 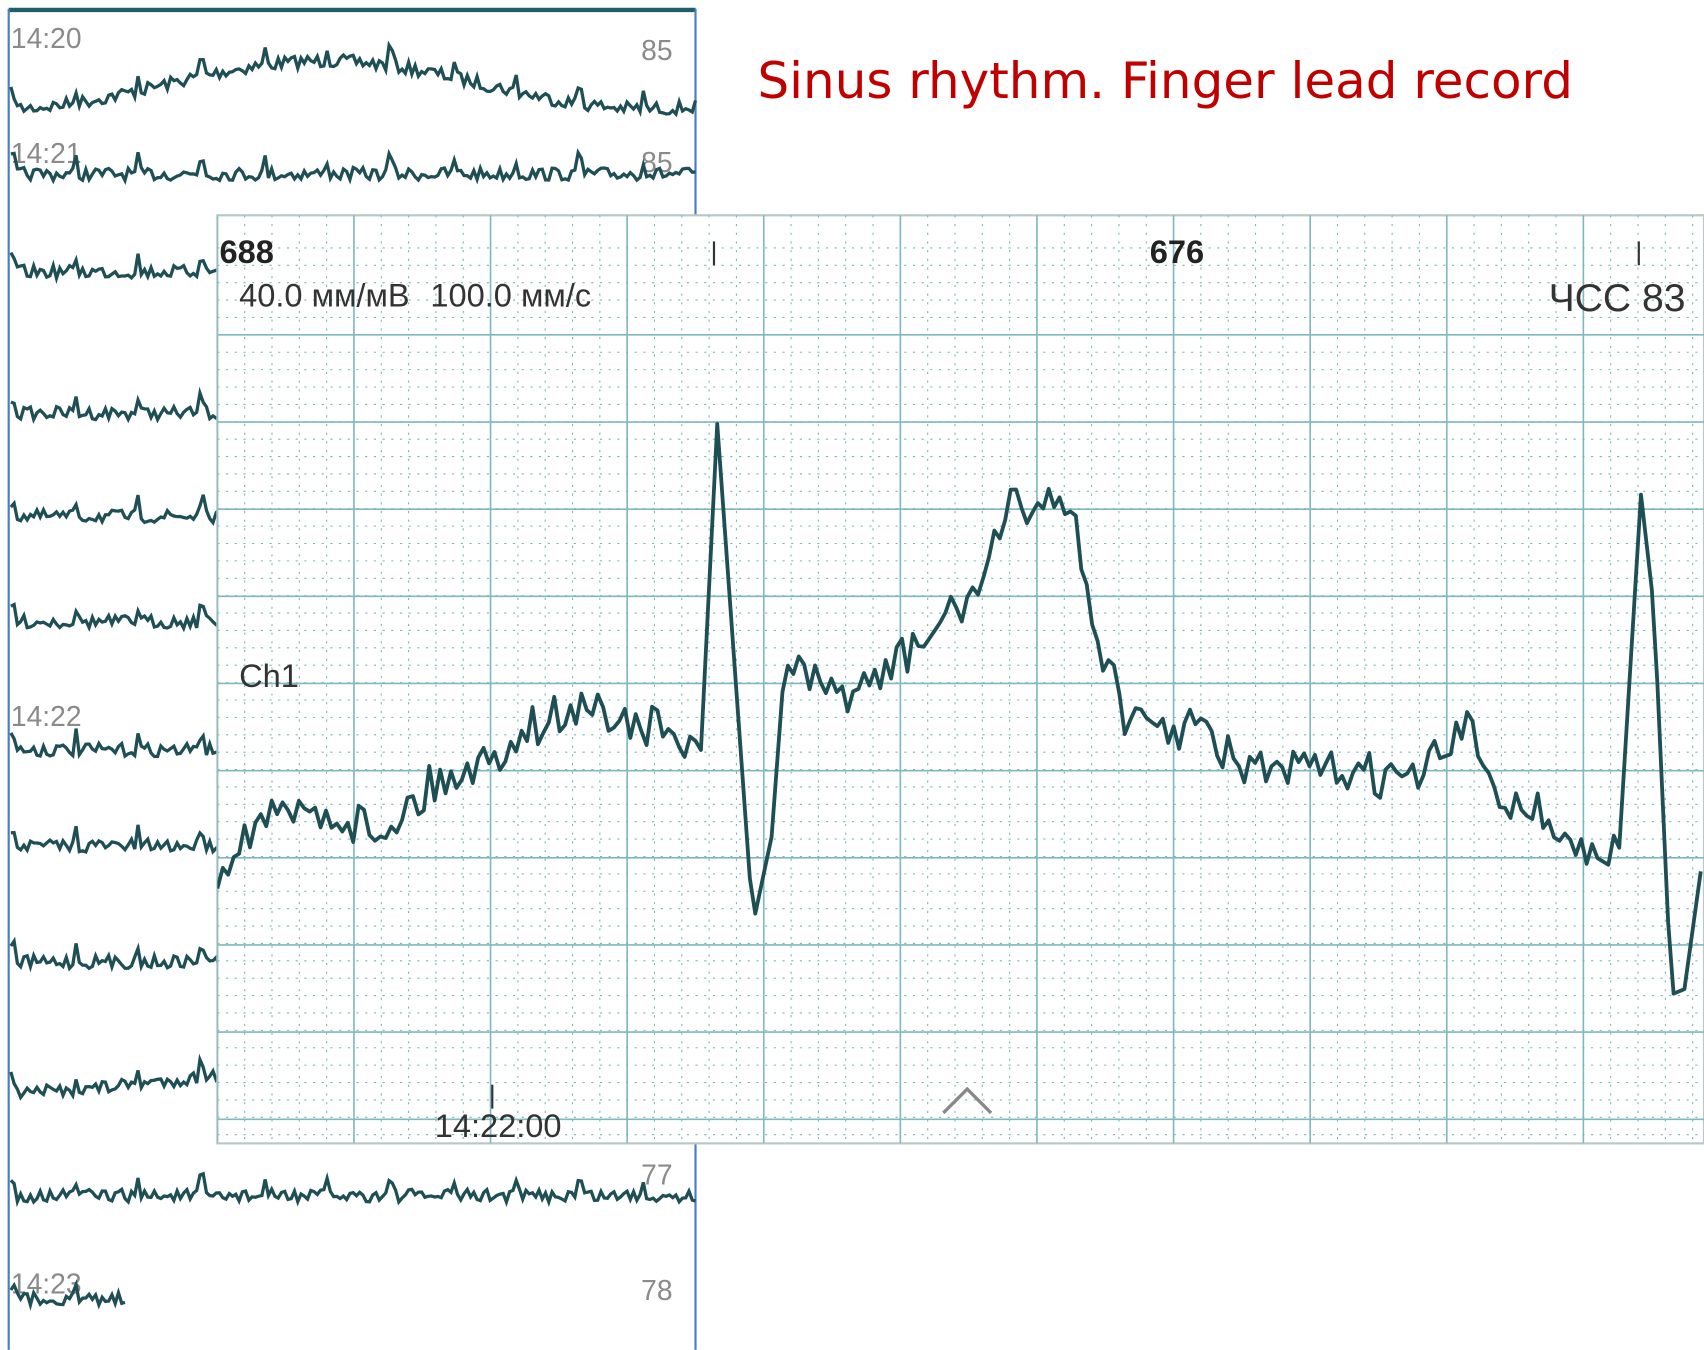 I want to click on channel-label: Ch1, so click(x=269, y=675).